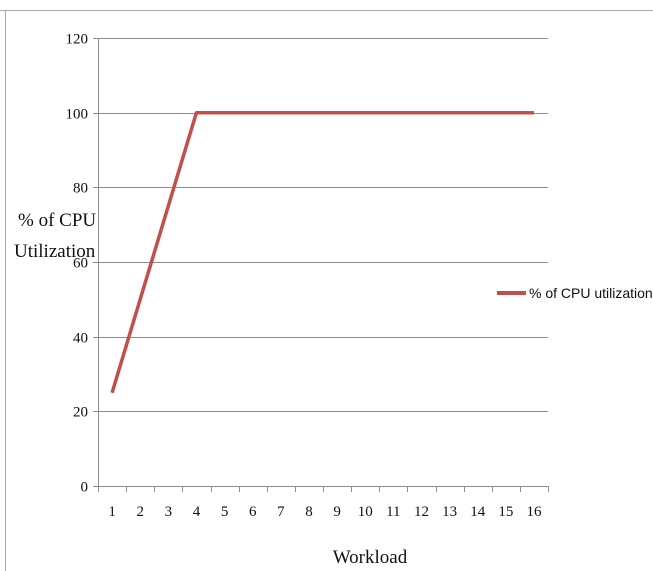 The height and width of the screenshot is (571, 653). I want to click on y-tick-label: 0, so click(85, 488).